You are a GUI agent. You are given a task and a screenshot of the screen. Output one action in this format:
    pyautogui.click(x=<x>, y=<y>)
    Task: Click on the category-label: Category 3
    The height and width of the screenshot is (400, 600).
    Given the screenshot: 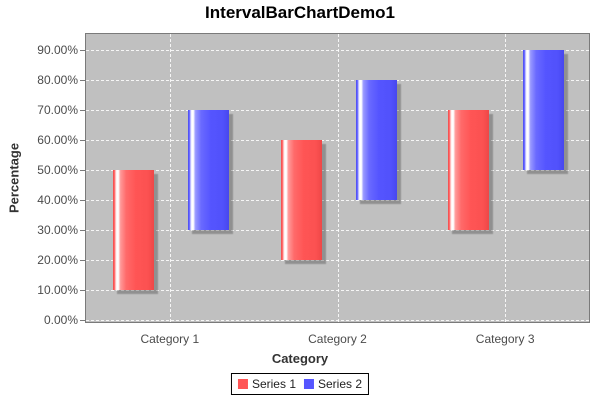 What is the action you would take?
    pyautogui.click(x=505, y=339)
    